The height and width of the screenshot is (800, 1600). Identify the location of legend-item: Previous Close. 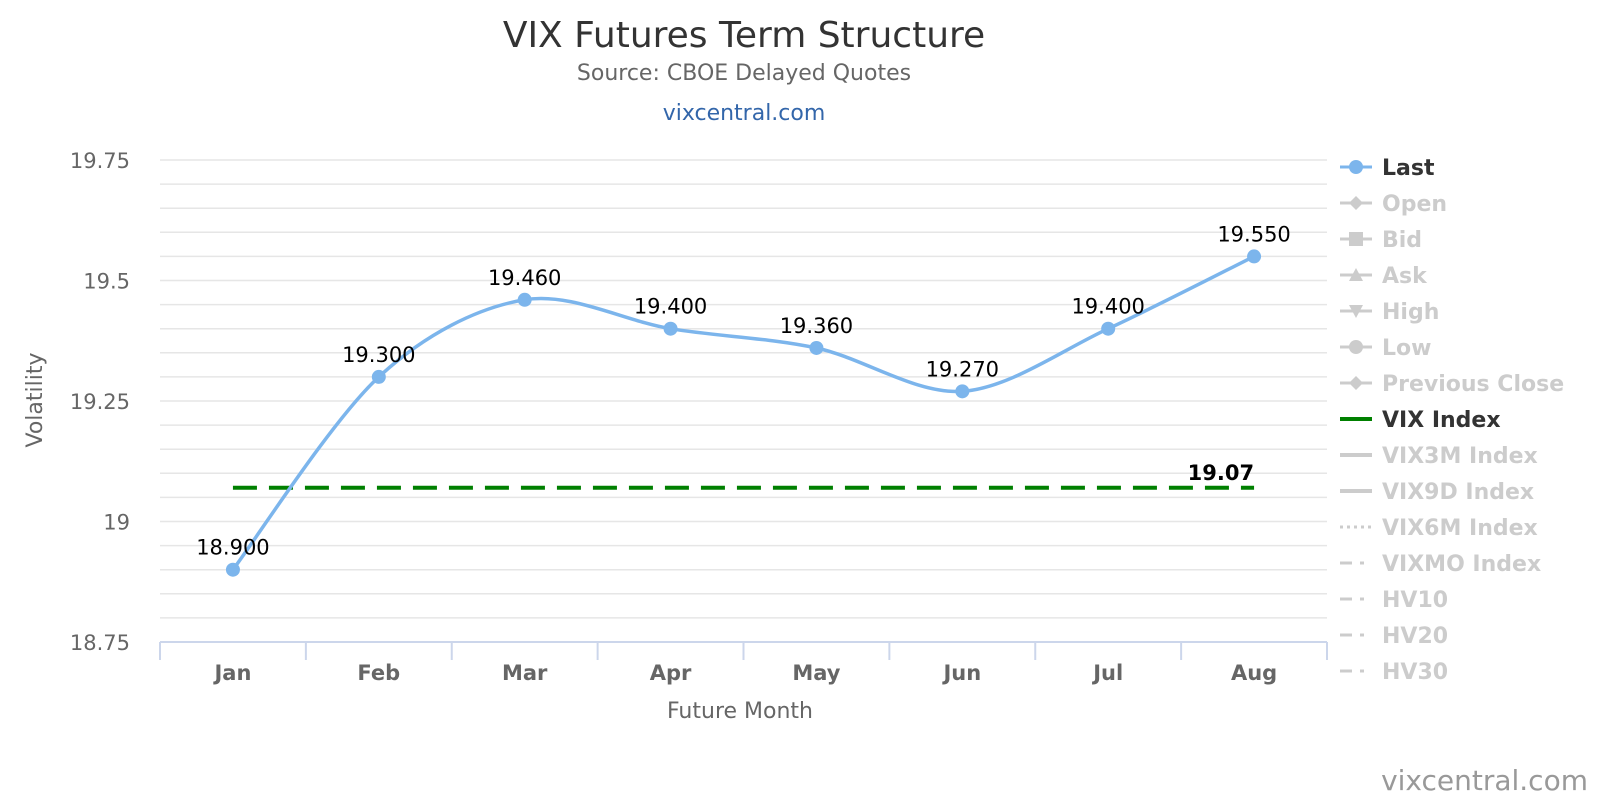
(1452, 384).